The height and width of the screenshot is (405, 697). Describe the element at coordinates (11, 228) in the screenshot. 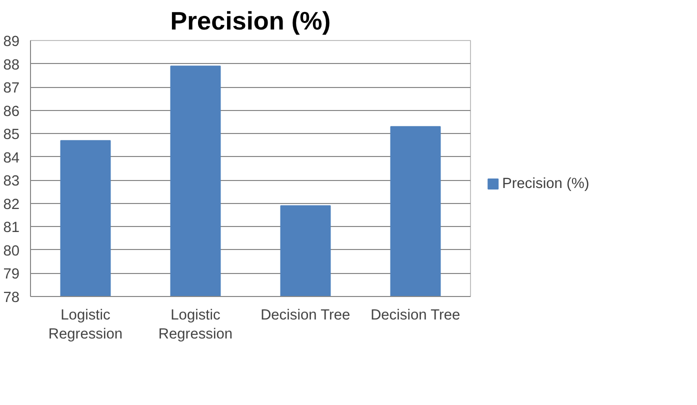

I see `y-tick-label: 81` at that location.